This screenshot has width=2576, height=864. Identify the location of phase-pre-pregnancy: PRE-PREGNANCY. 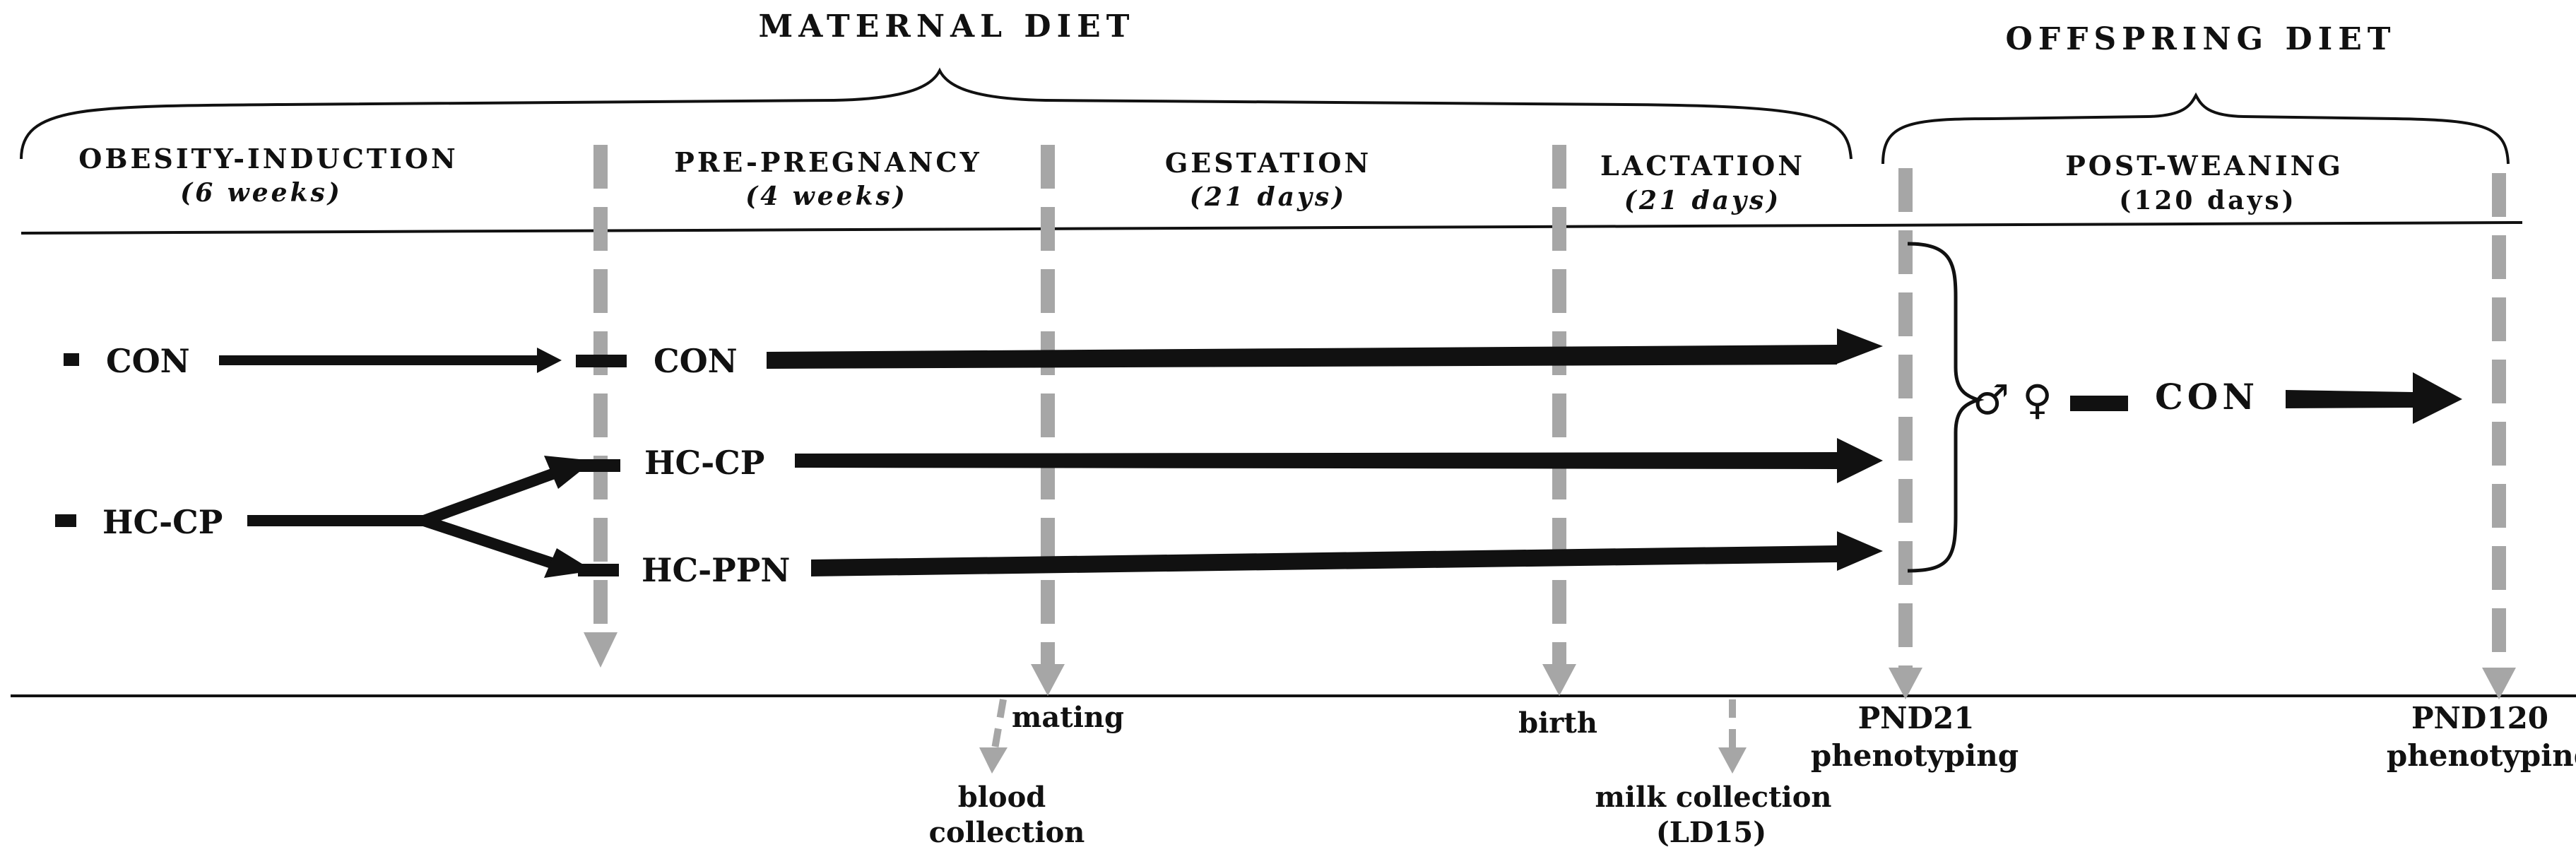
(828, 162).